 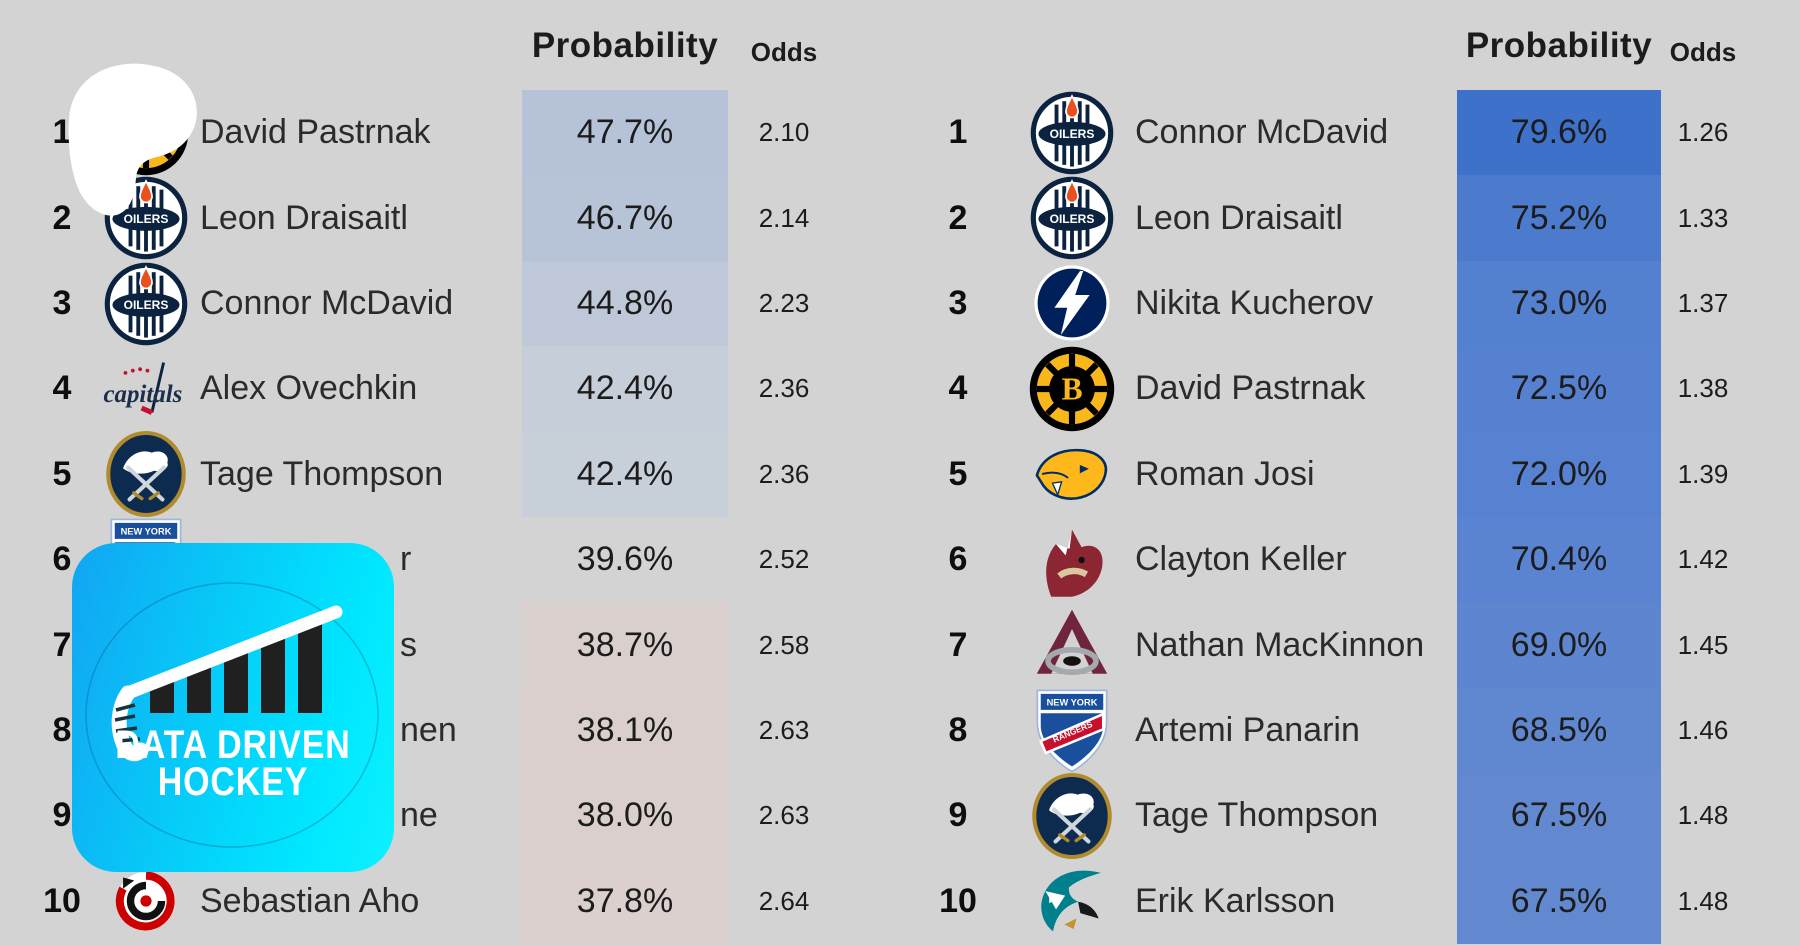 I want to click on probability-value: 73.0%, so click(x=1559, y=302).